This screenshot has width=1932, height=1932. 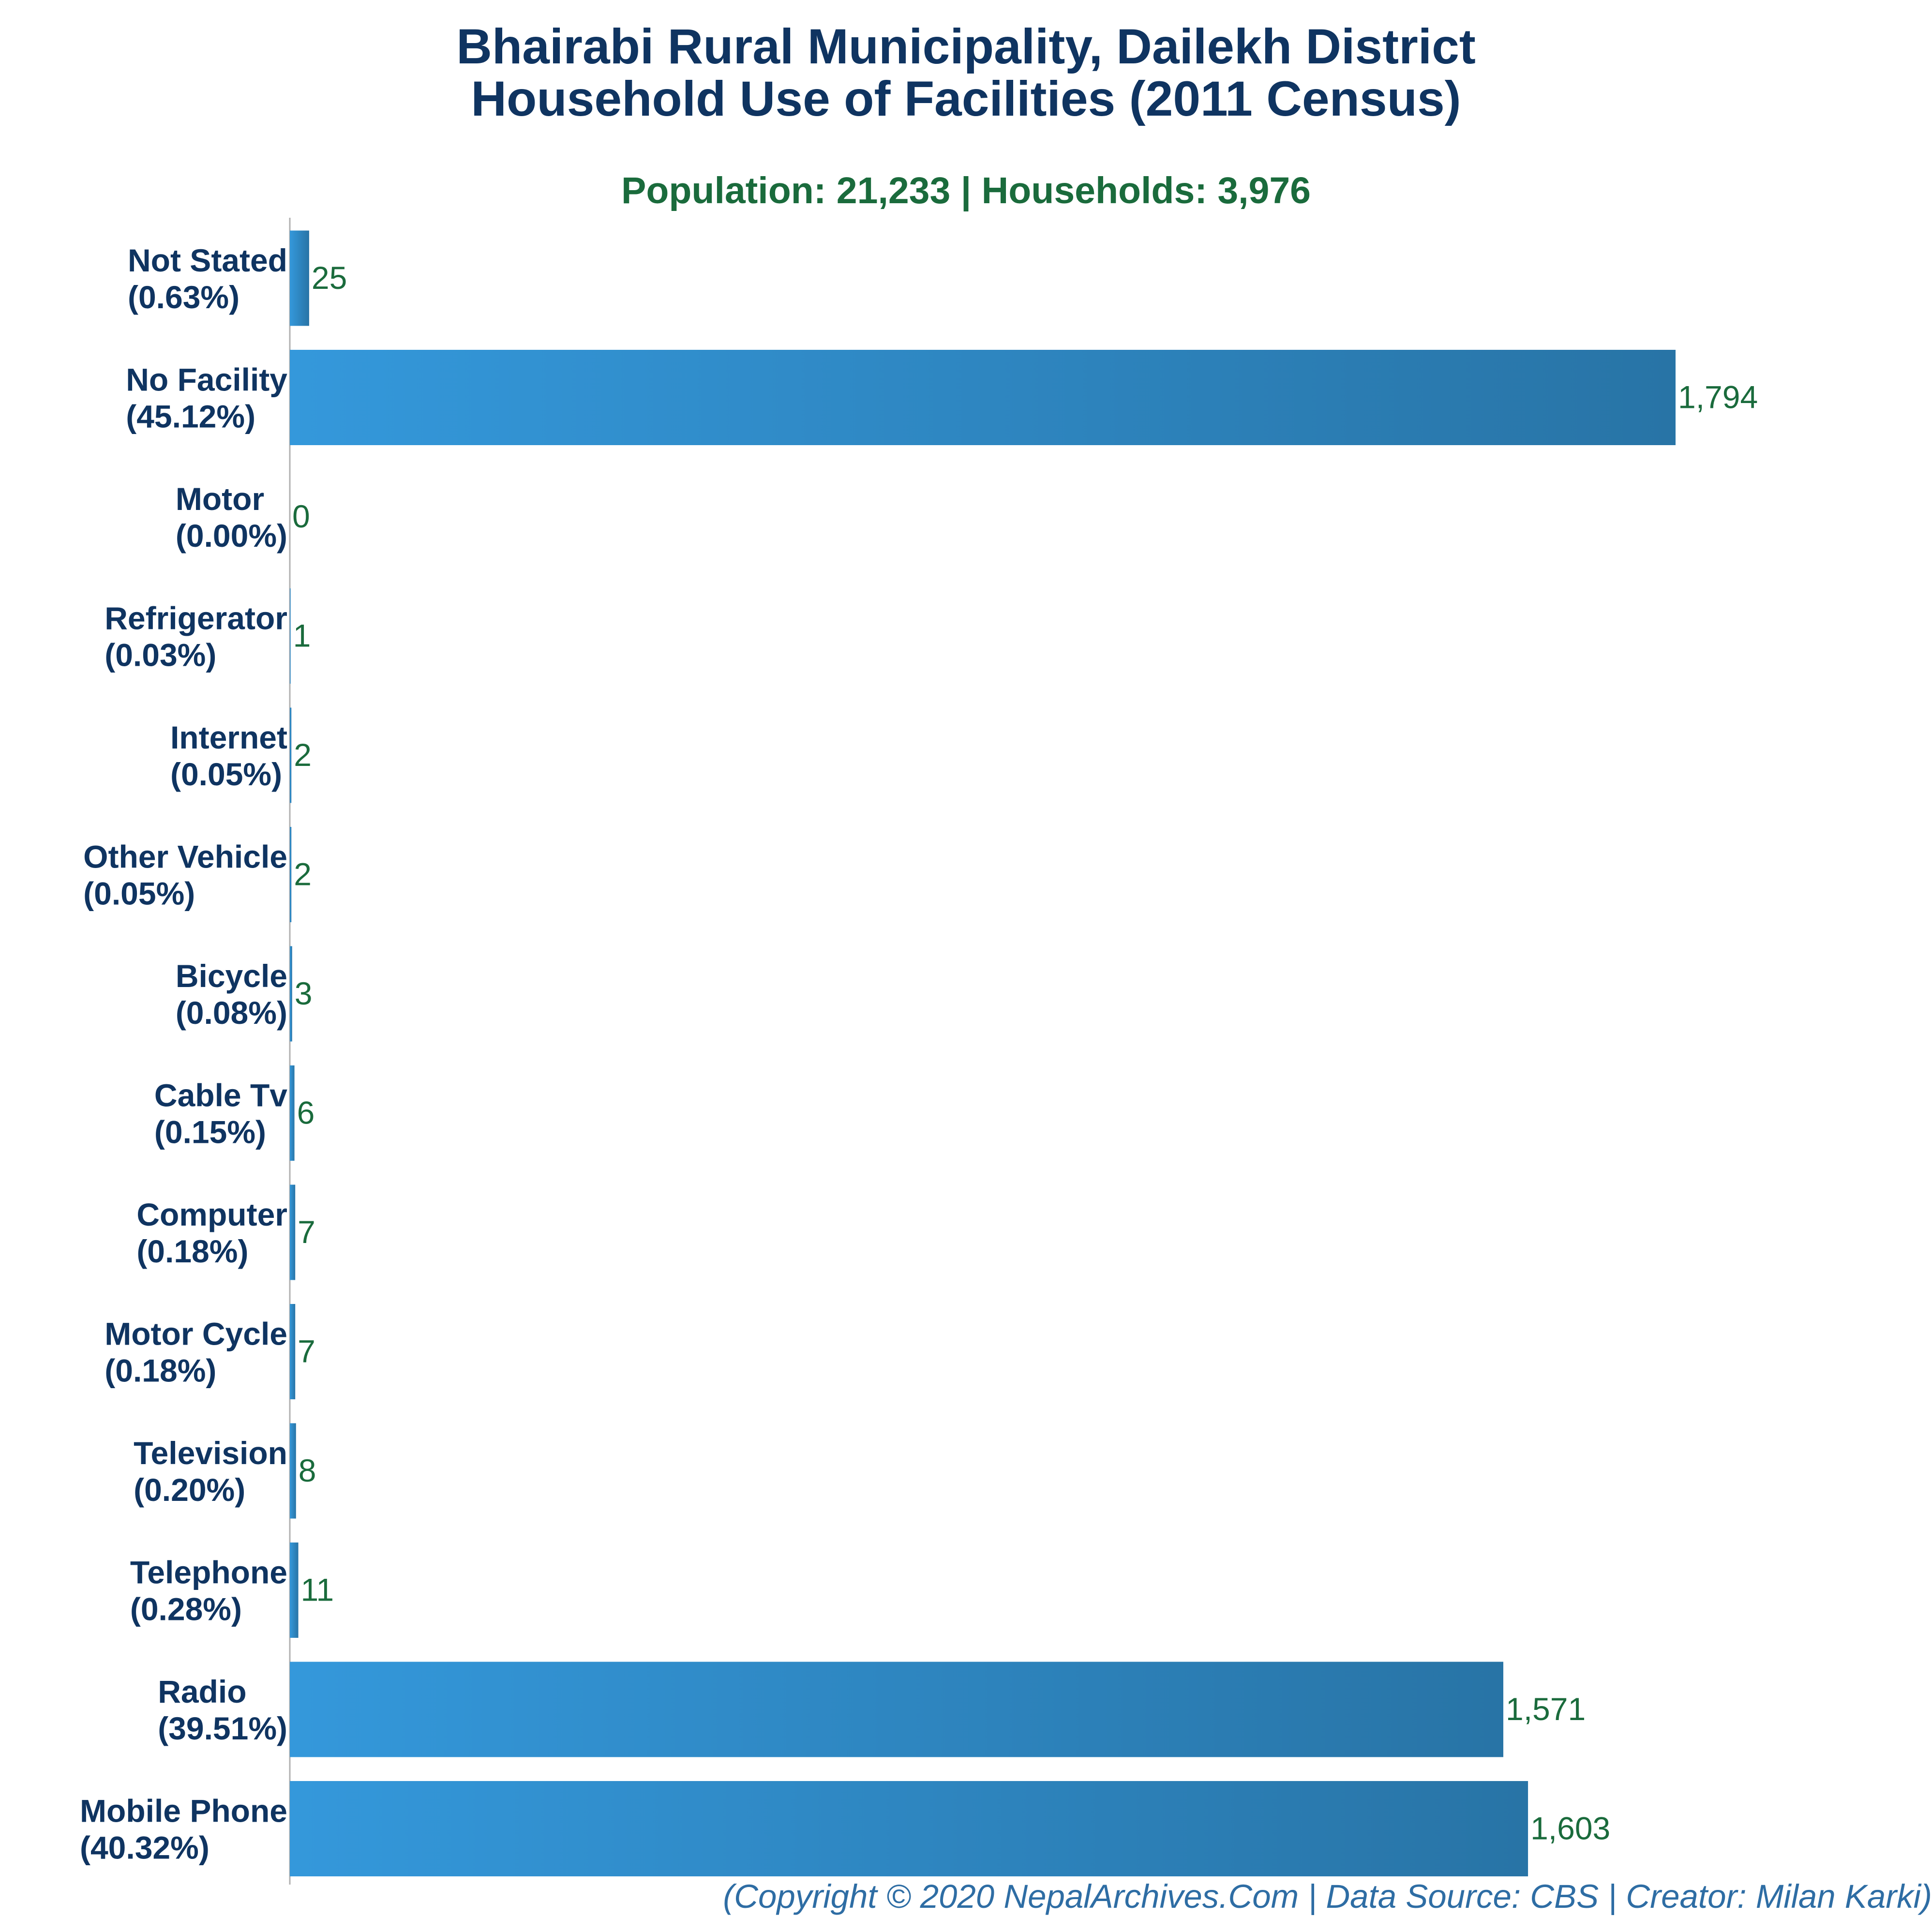 What do you see at coordinates (231, 994) in the screenshot?
I see `category-label: Bicycle (0.08%)` at bounding box center [231, 994].